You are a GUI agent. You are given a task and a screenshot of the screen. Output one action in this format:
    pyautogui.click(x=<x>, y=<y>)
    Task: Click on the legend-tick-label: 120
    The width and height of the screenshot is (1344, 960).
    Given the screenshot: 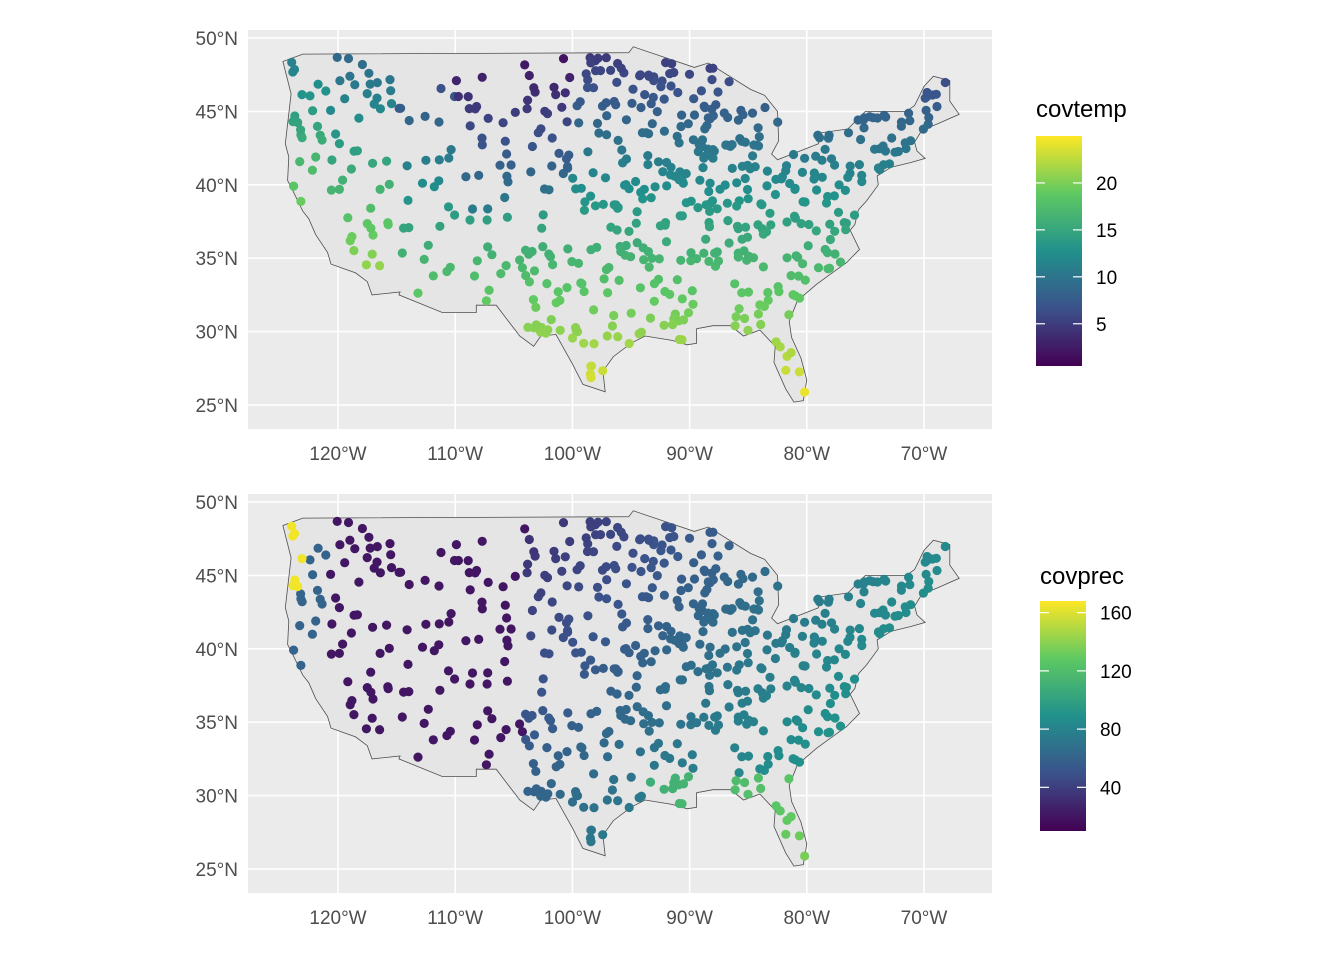 What is the action you would take?
    pyautogui.click(x=1116, y=672)
    